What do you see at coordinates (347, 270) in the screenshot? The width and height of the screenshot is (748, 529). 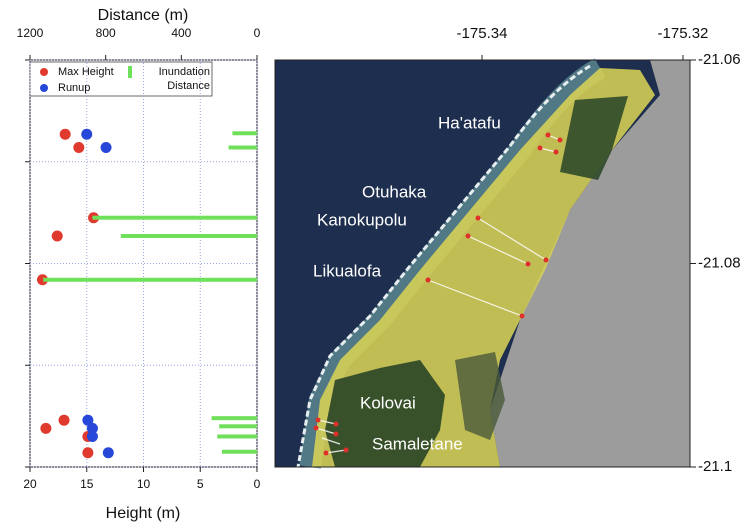 I see `map-label: Likualofa` at bounding box center [347, 270].